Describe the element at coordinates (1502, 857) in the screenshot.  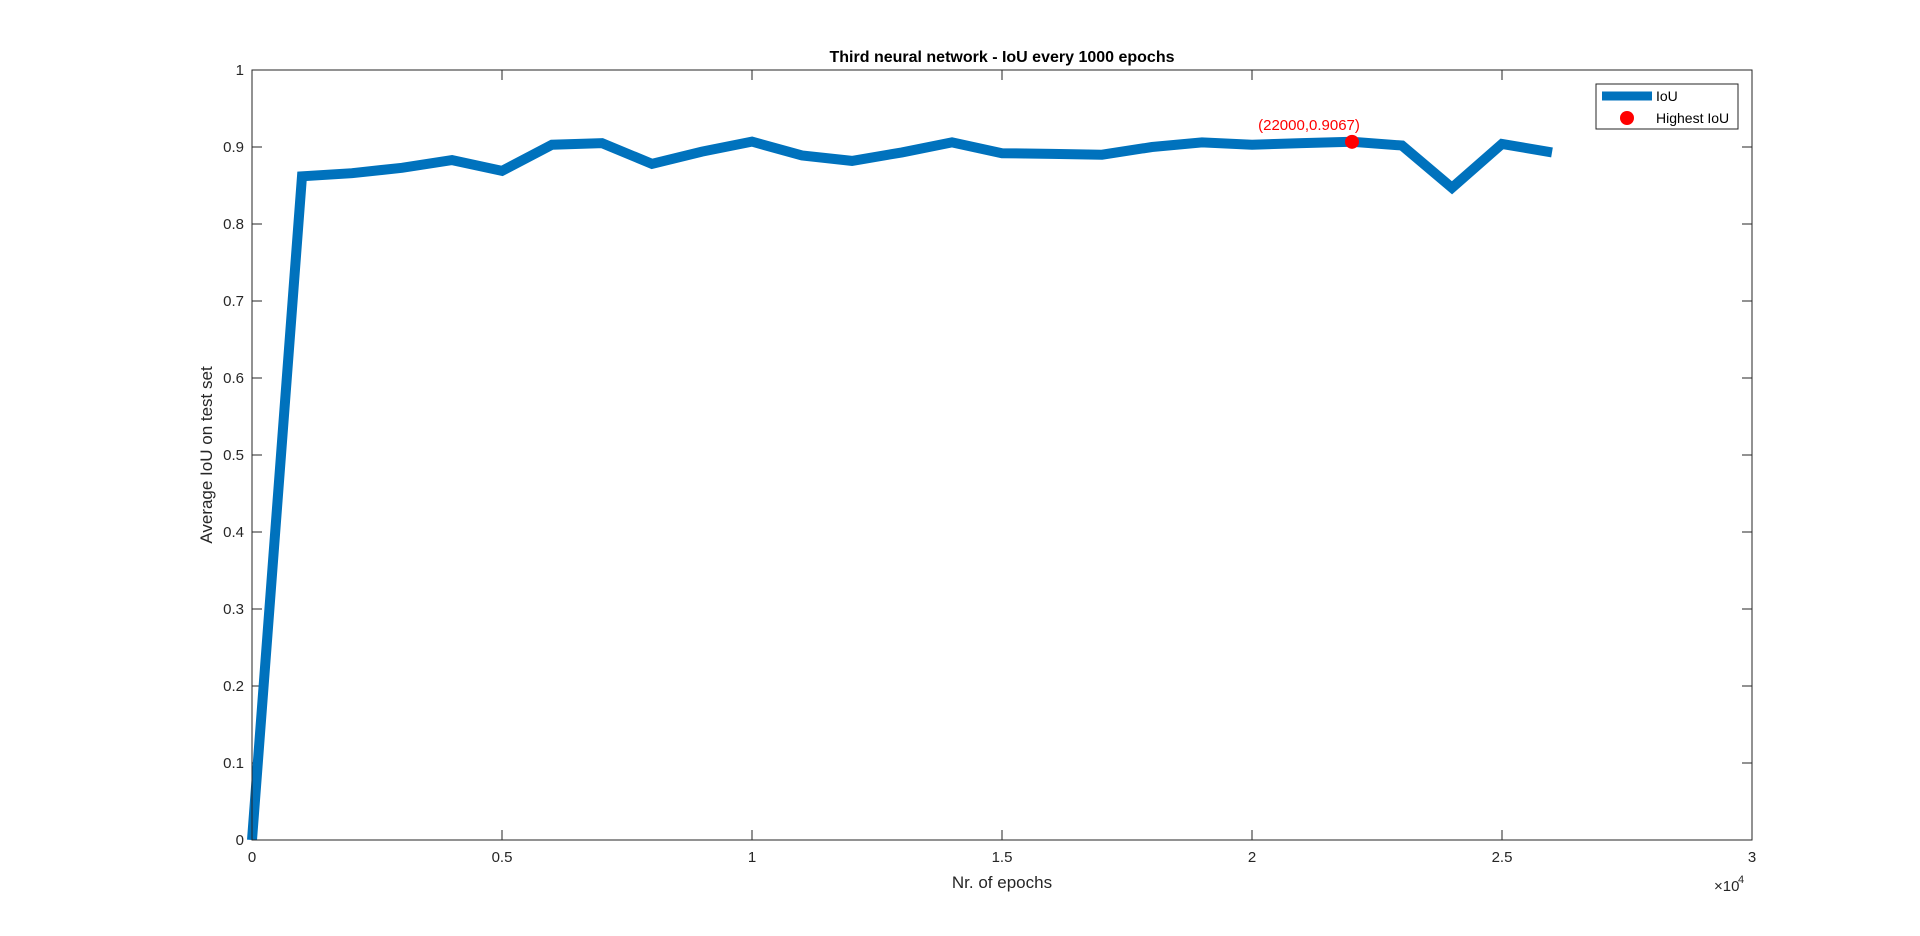
I see `x-tick-label: 2.5` at that location.